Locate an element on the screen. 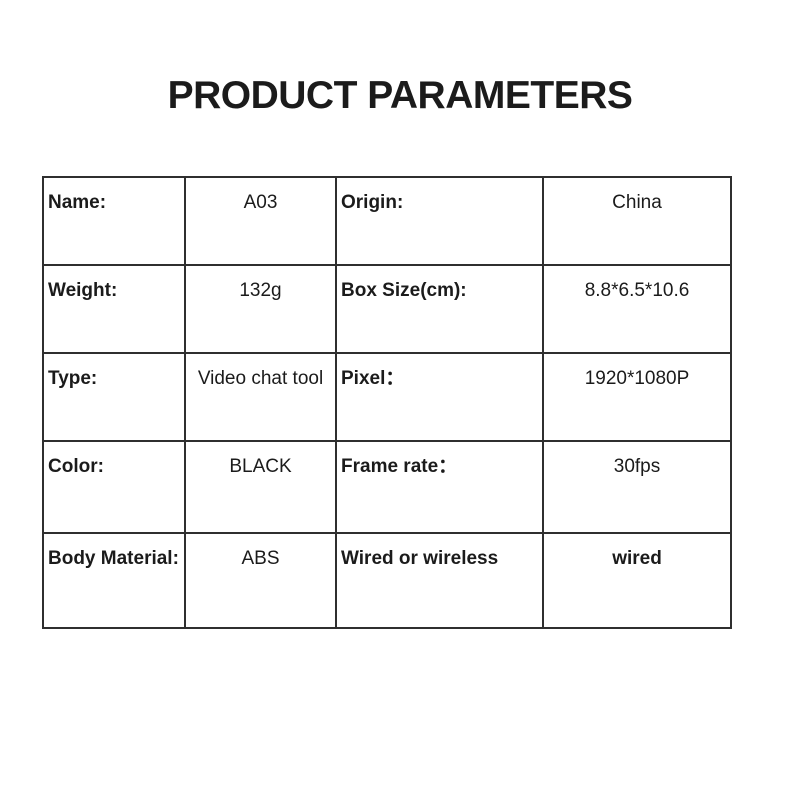 The image size is (800, 800). box-size-value-cell: 8.8*6.5*10.6 is located at coordinates (637, 309).